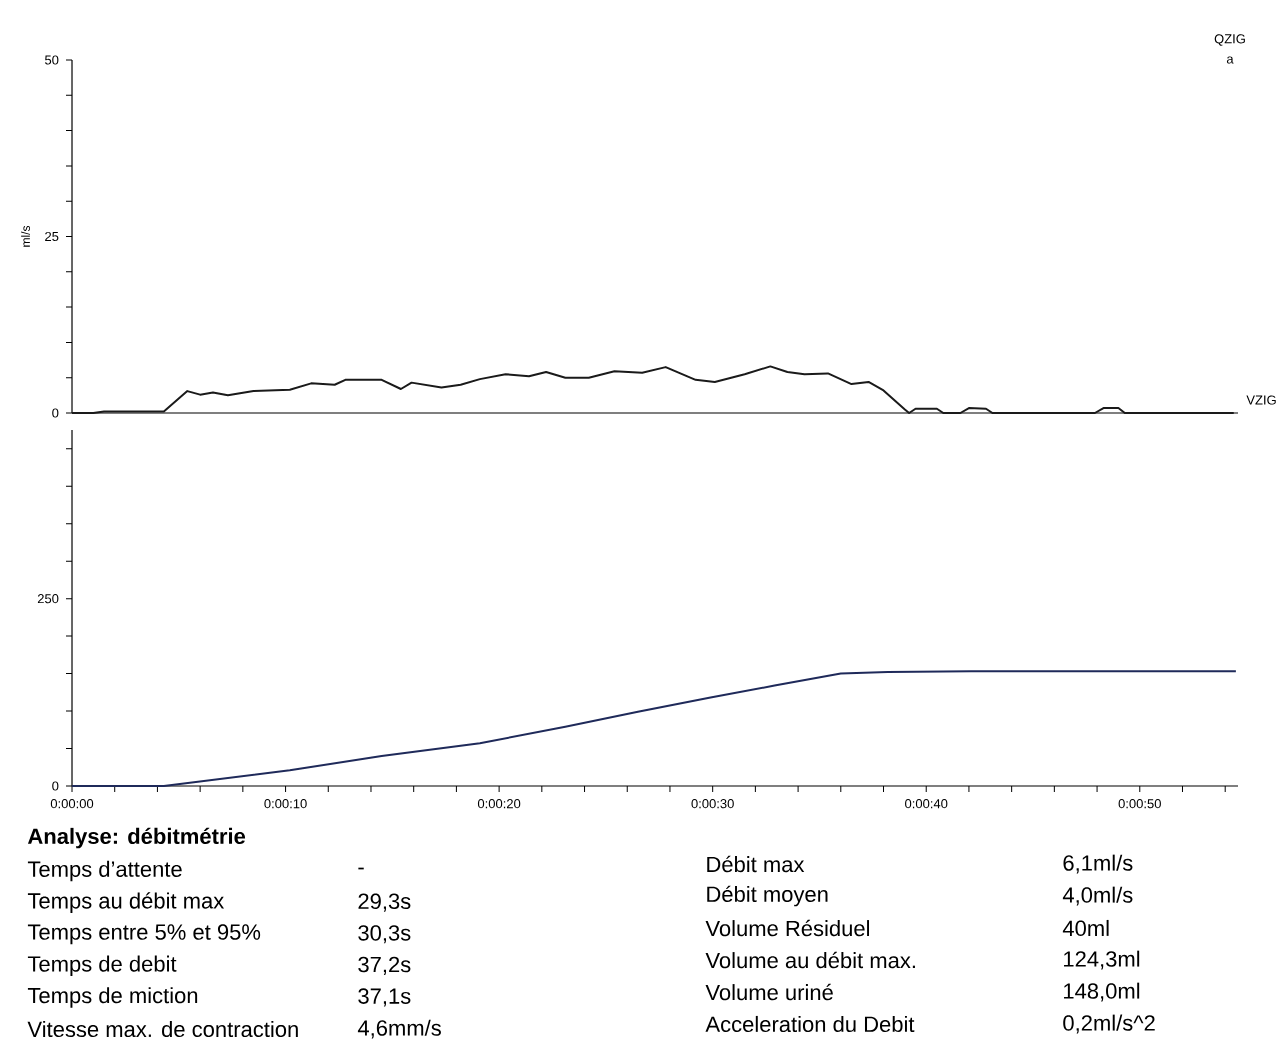 The width and height of the screenshot is (1279, 1046). I want to click on text: 124,3ml, so click(1102, 960).